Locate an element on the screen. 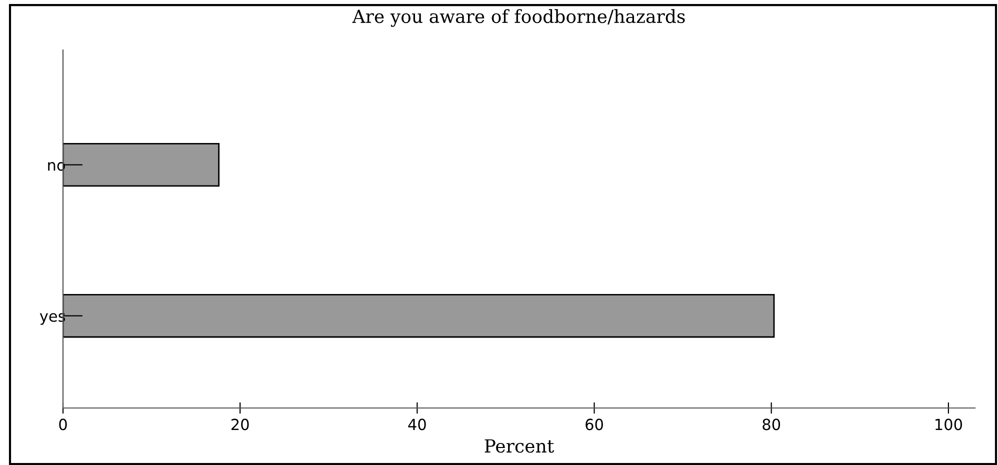  chart-title: Are you aware of foodborne/hazards is located at coordinates (518, 18).